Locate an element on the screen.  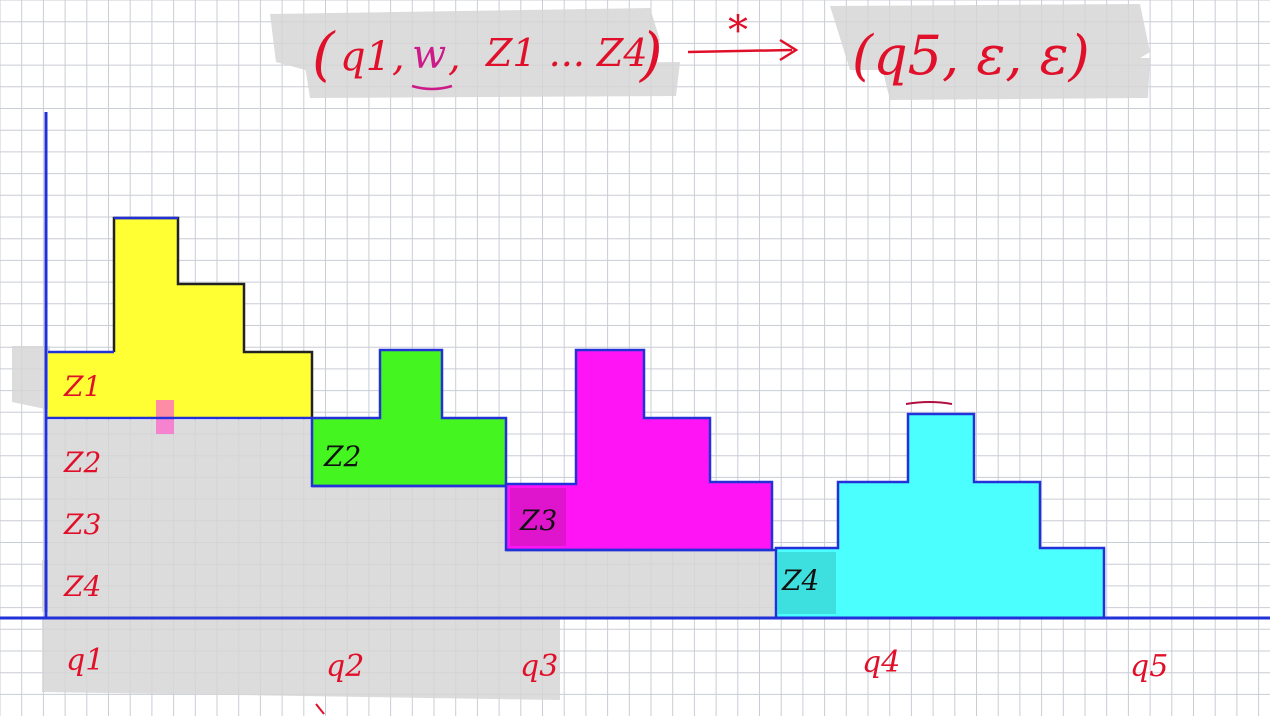
cyan-top-dash is located at coordinates (929, 403).